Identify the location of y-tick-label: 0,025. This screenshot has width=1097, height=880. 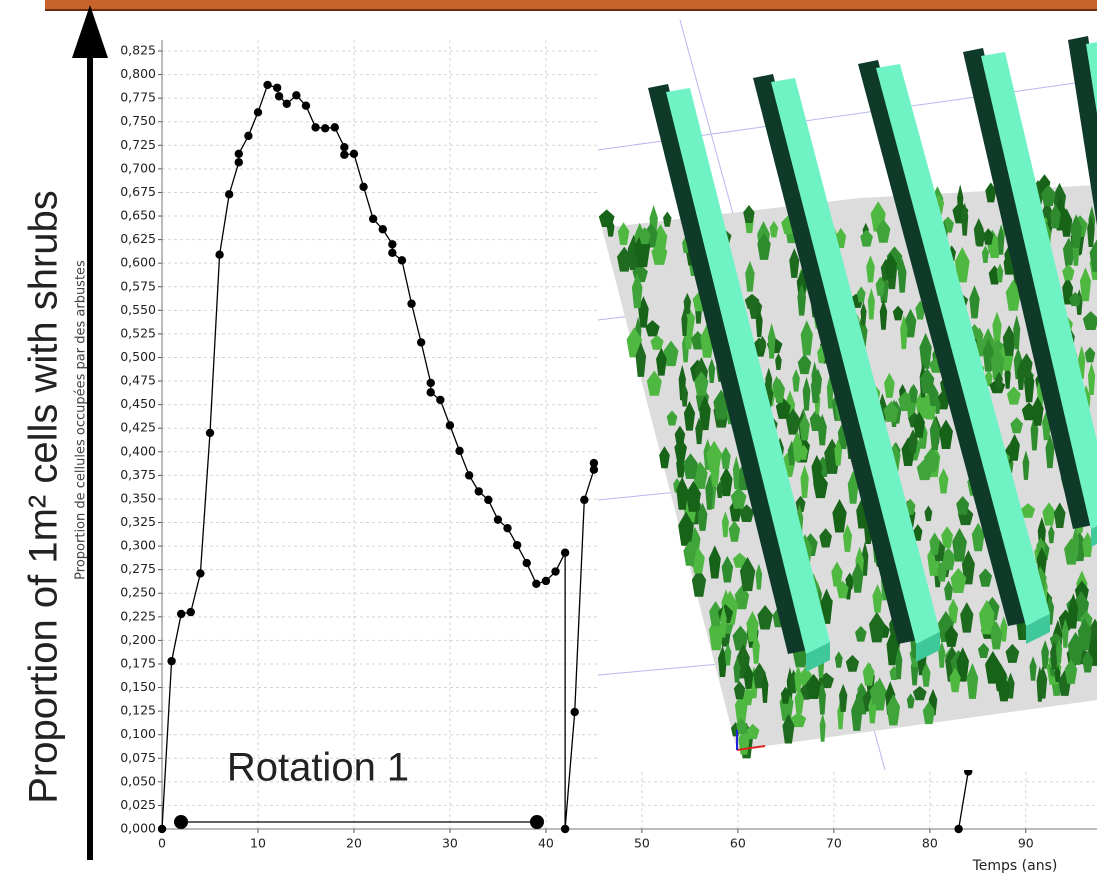
(138, 804).